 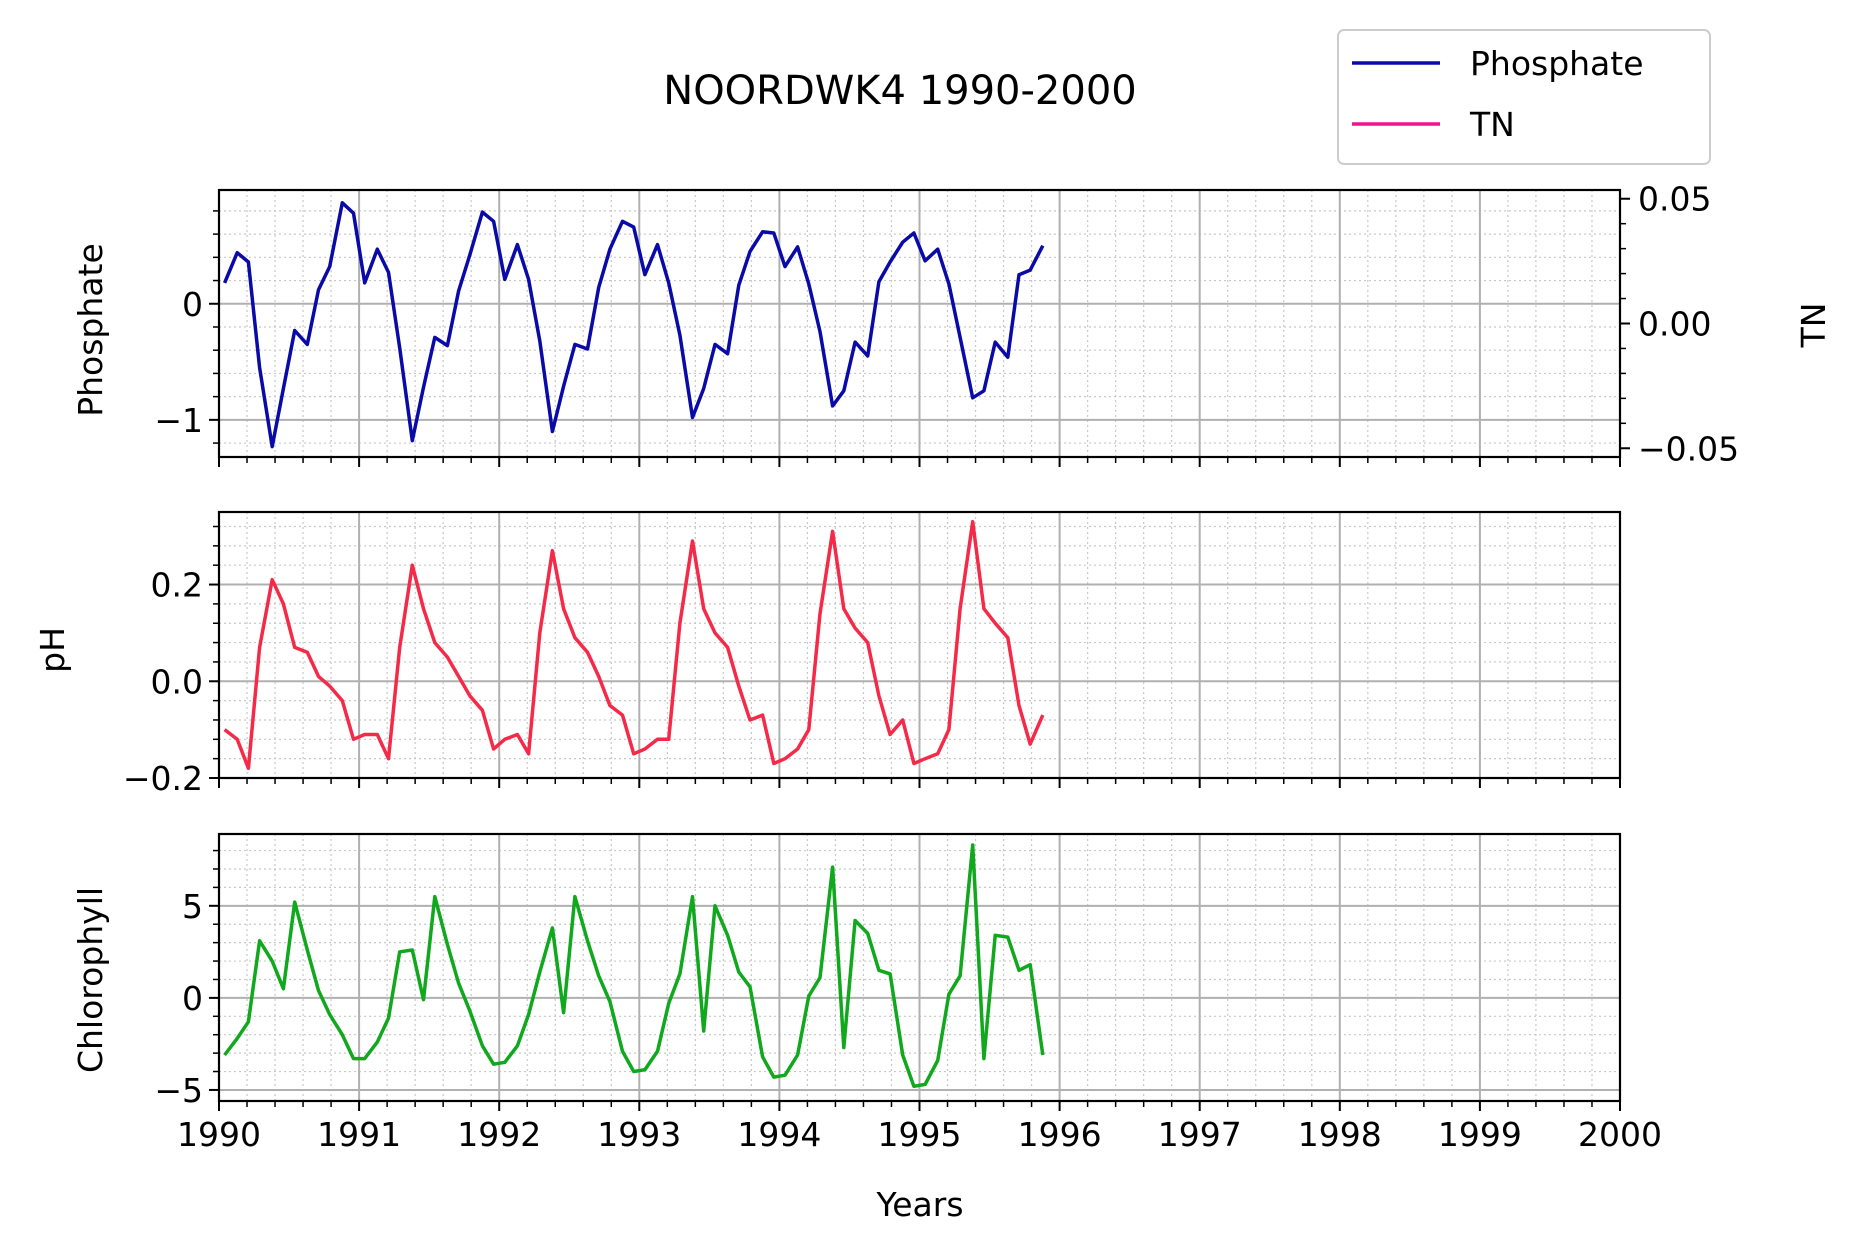 What do you see at coordinates (634, 966) in the screenshot?
I see `series-line-chlorophyll` at bounding box center [634, 966].